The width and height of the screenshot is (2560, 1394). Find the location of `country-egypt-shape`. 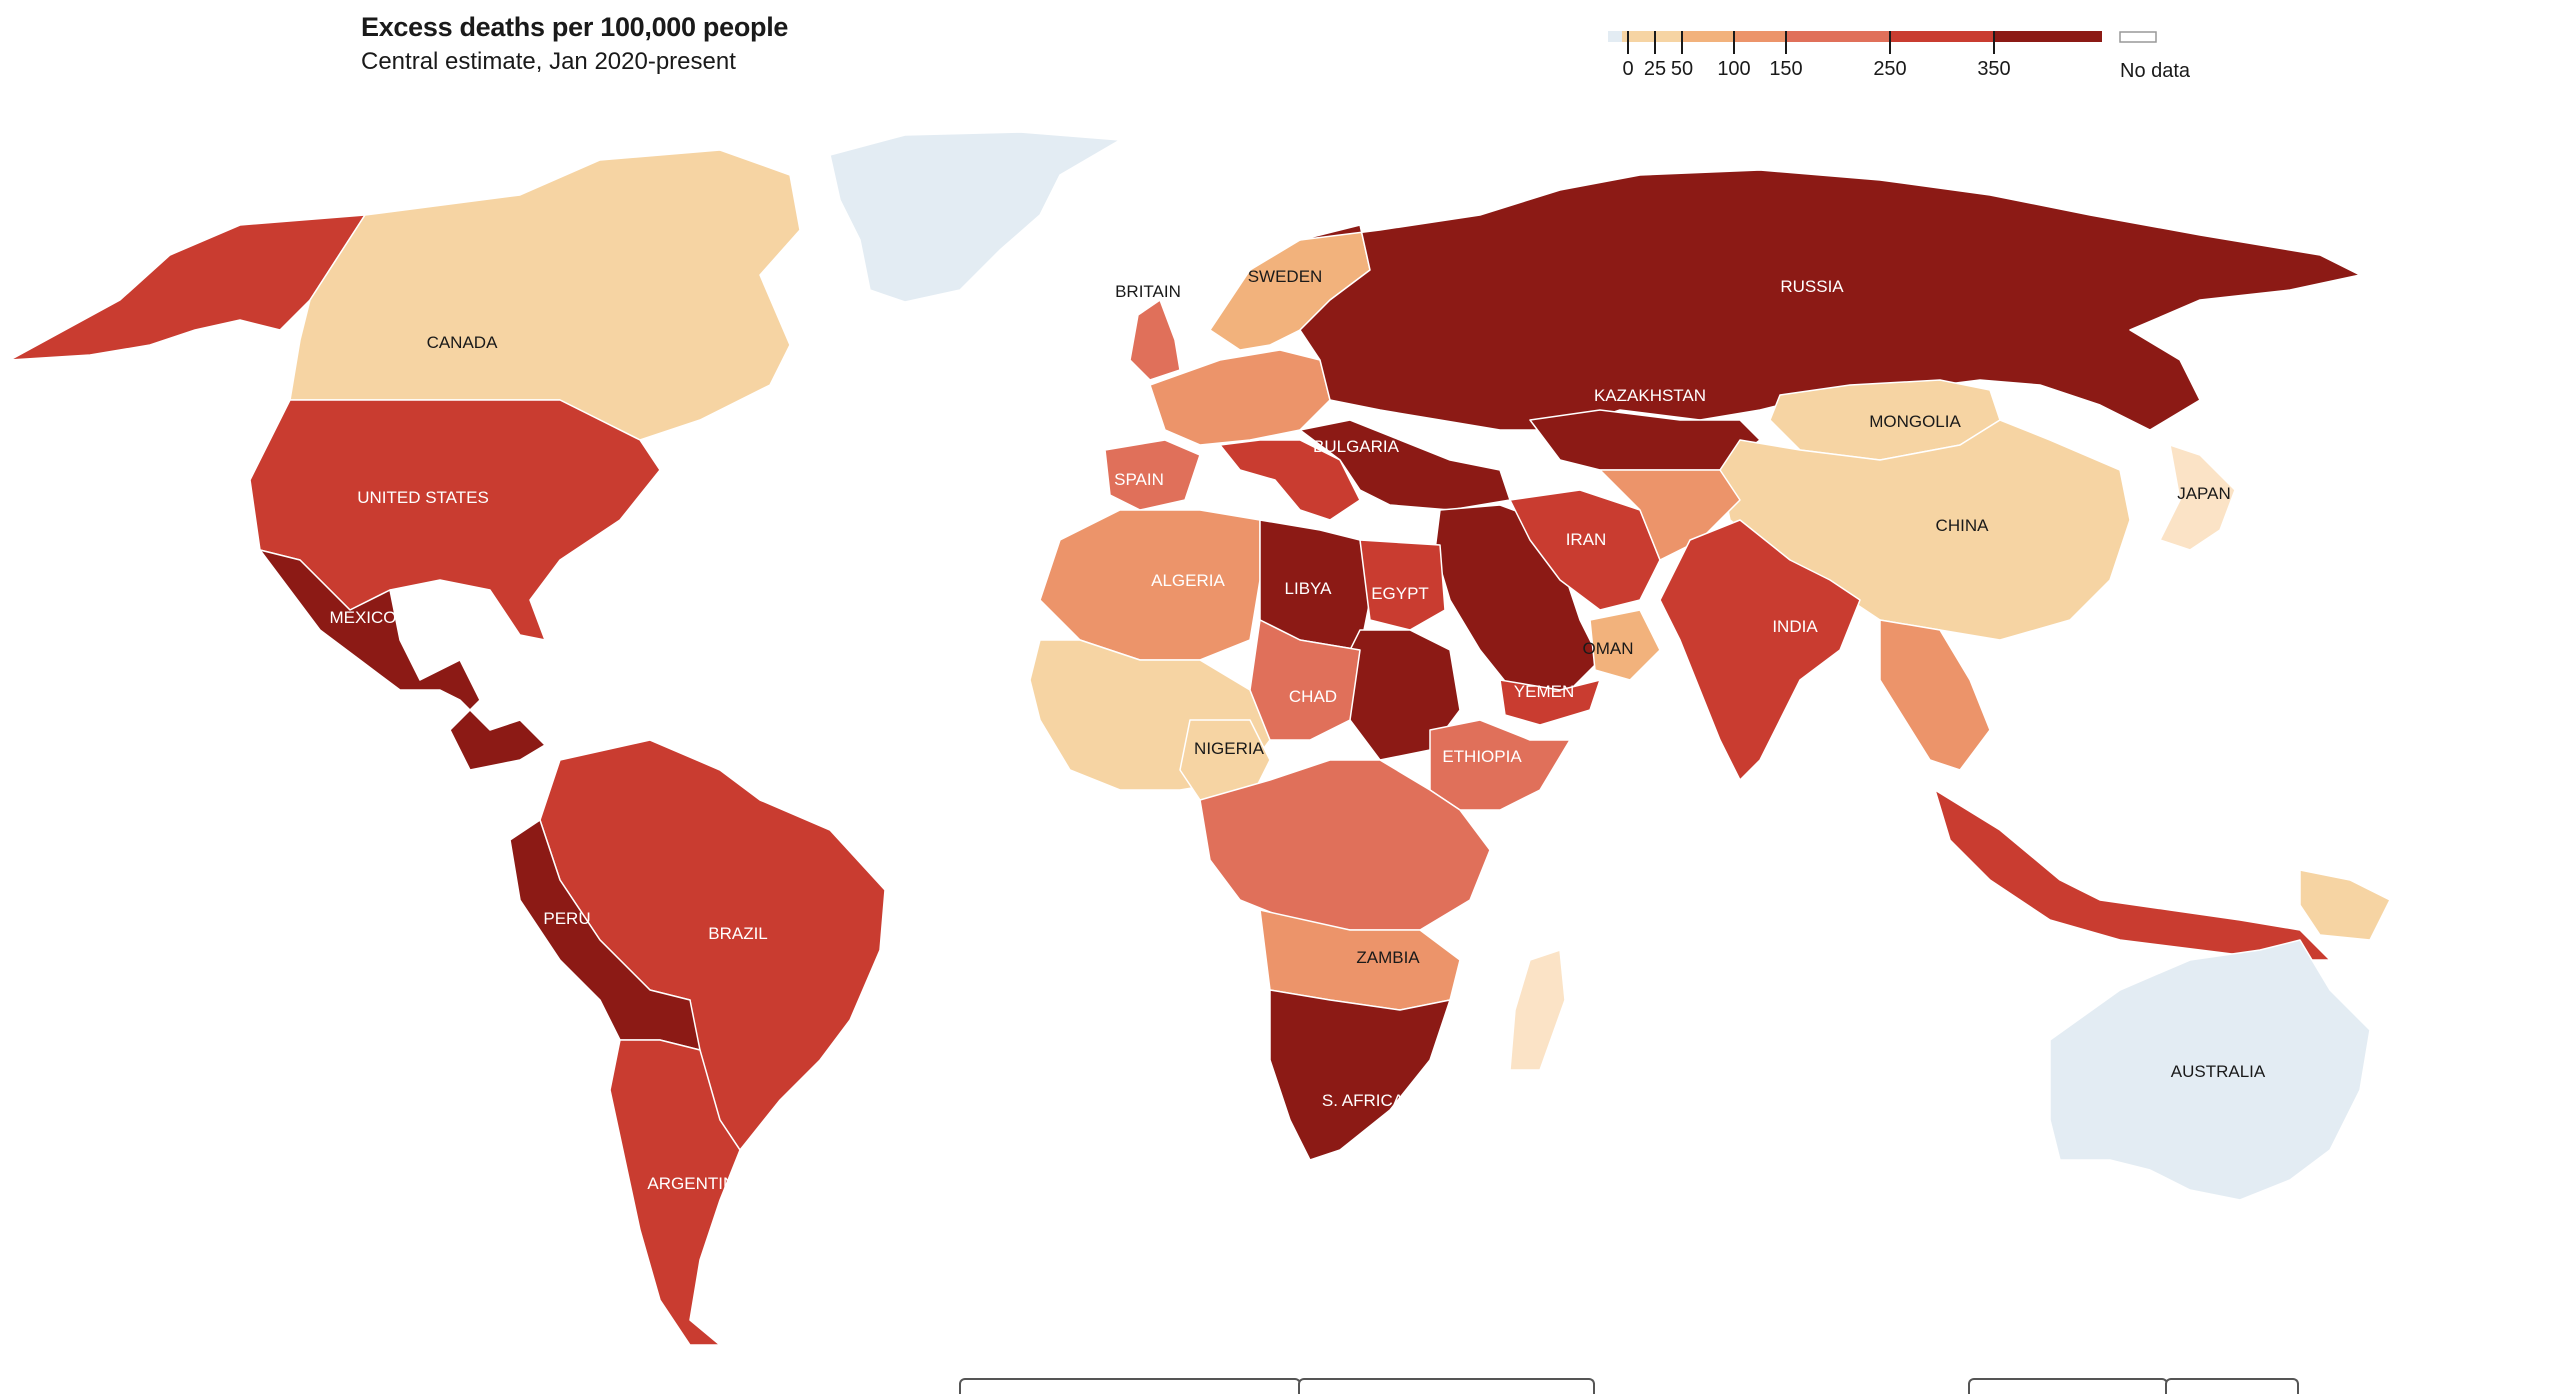

country-egypt-shape is located at coordinates (1402, 585).